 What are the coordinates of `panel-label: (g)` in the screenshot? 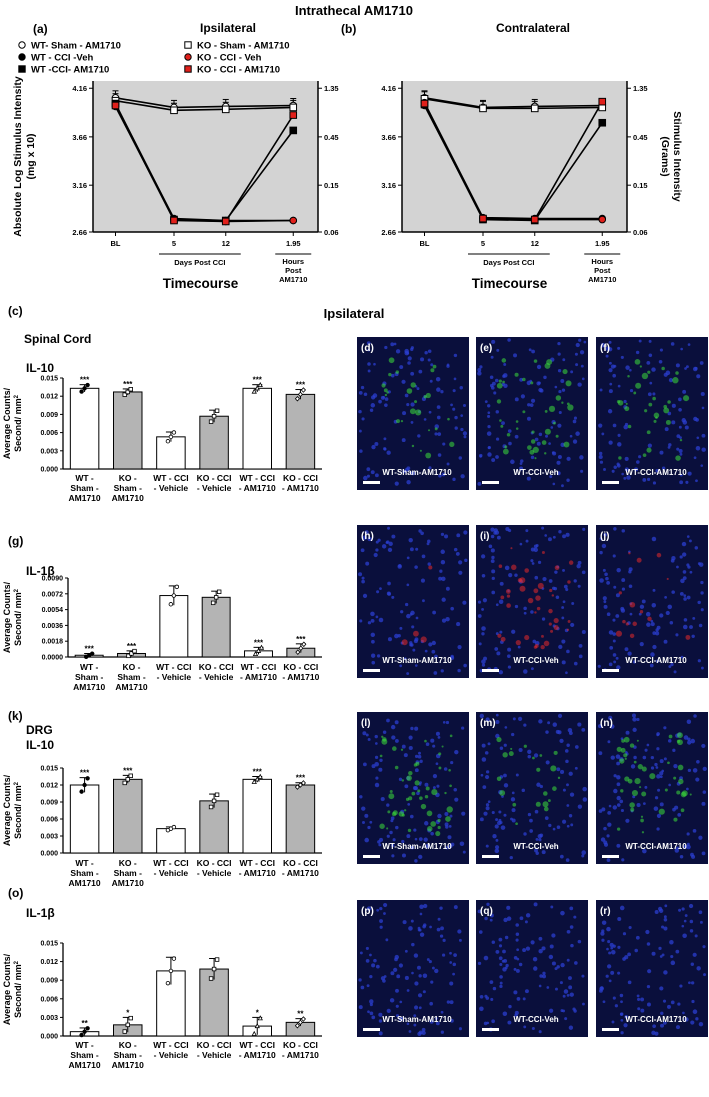 It's located at (15, 541).